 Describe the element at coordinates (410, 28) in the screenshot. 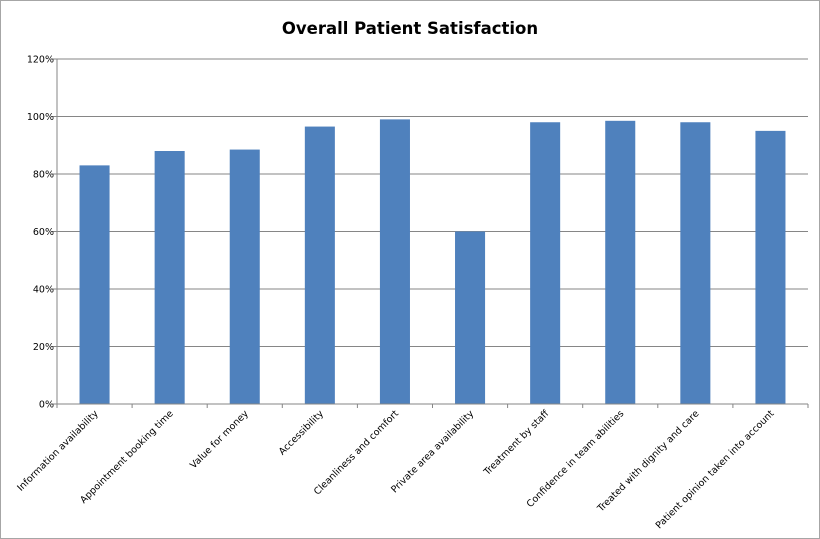

I see `chart-title: Overall Patient Satisfaction` at that location.